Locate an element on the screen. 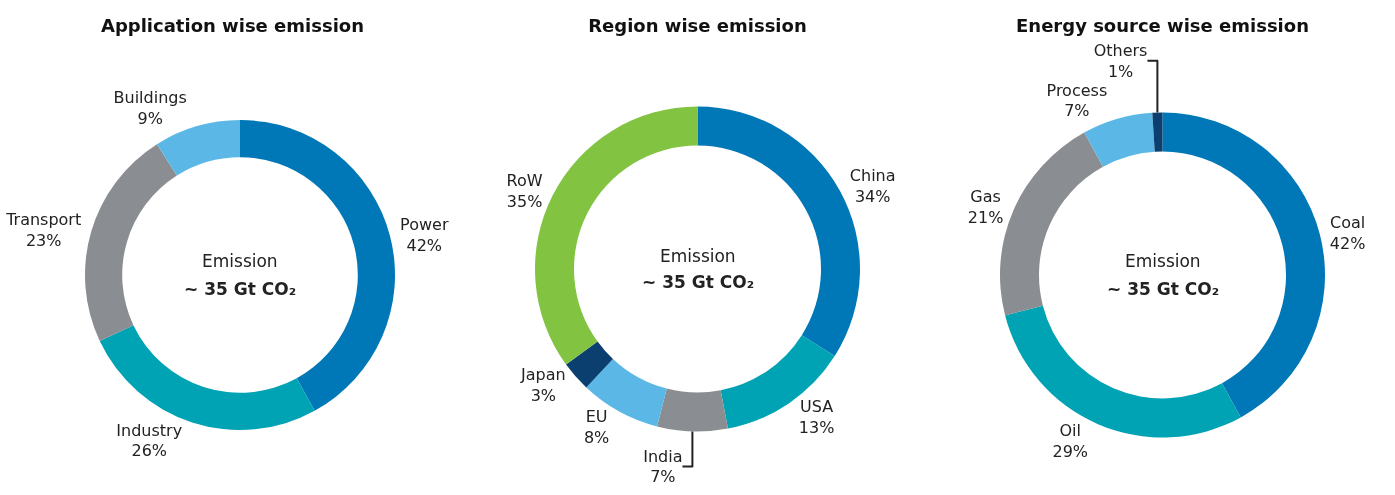 The height and width of the screenshot is (495, 1395). slice-label: EU is located at coordinates (596, 416).